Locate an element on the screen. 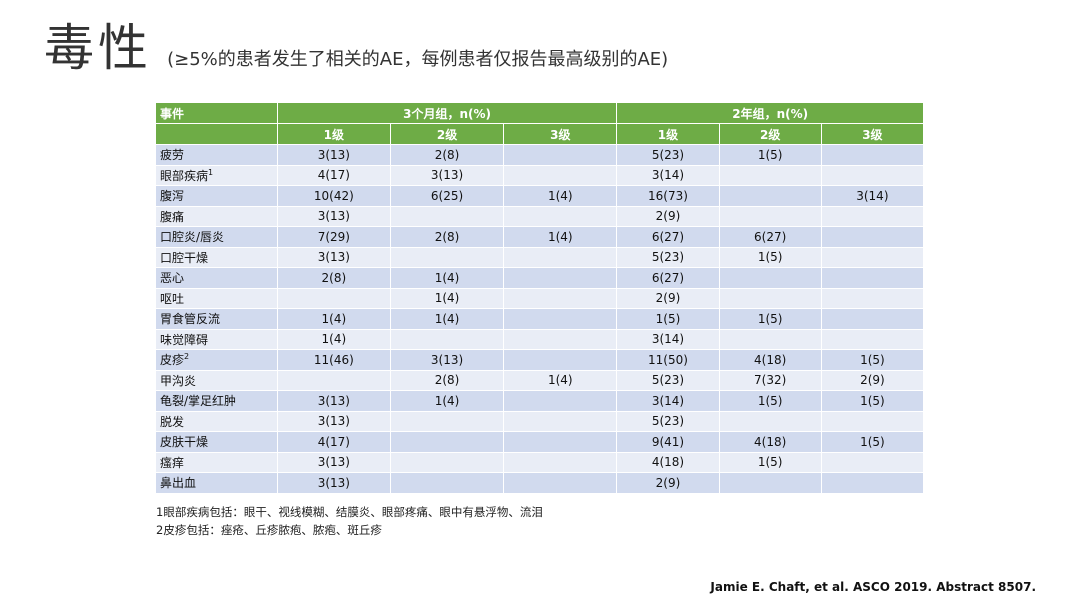 The image size is (1080, 603). event-name-cell: 甲沟炎 is located at coordinates (217, 380).